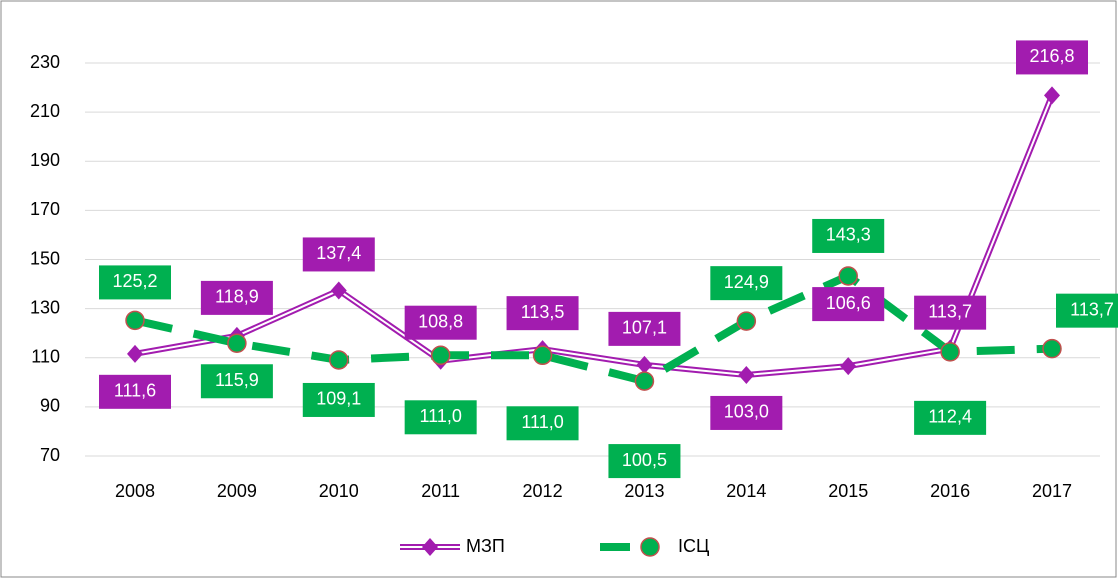 Image resolution: width=1118 pixels, height=584 pixels. I want to click on data-label: 106,6, so click(848, 303).